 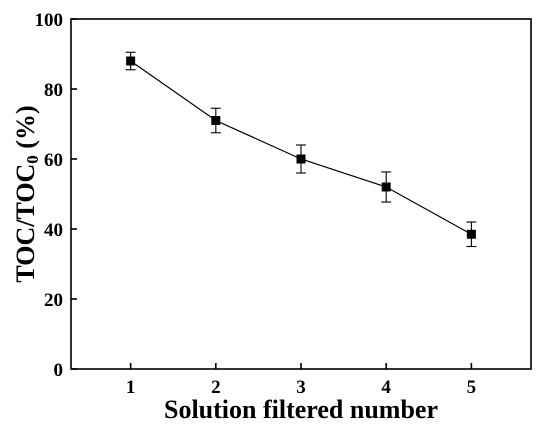 I want to click on y-axis-title-subscript: 0, so click(x=32, y=159).